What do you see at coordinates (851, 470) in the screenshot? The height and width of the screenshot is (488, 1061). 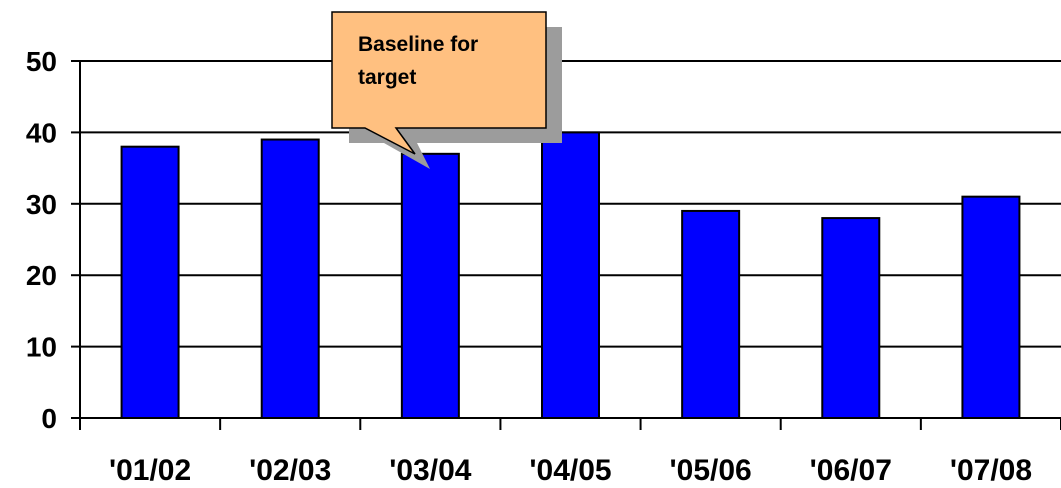 I see `x-tick-label: '06/07` at bounding box center [851, 470].